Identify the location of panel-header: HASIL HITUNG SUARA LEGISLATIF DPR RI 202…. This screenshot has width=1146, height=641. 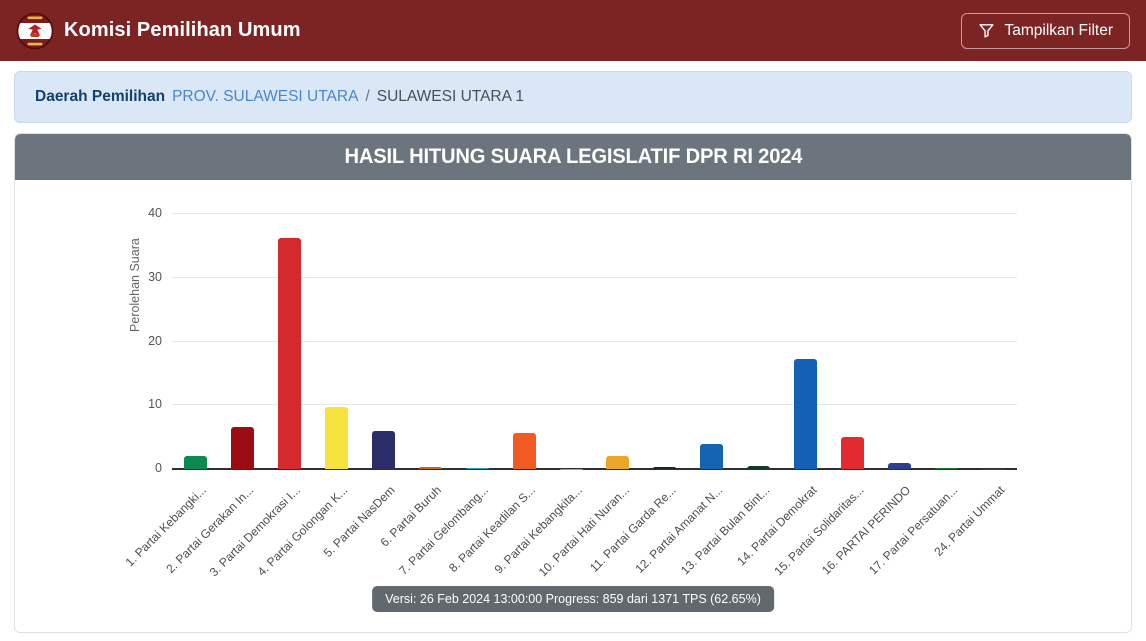
(573, 157).